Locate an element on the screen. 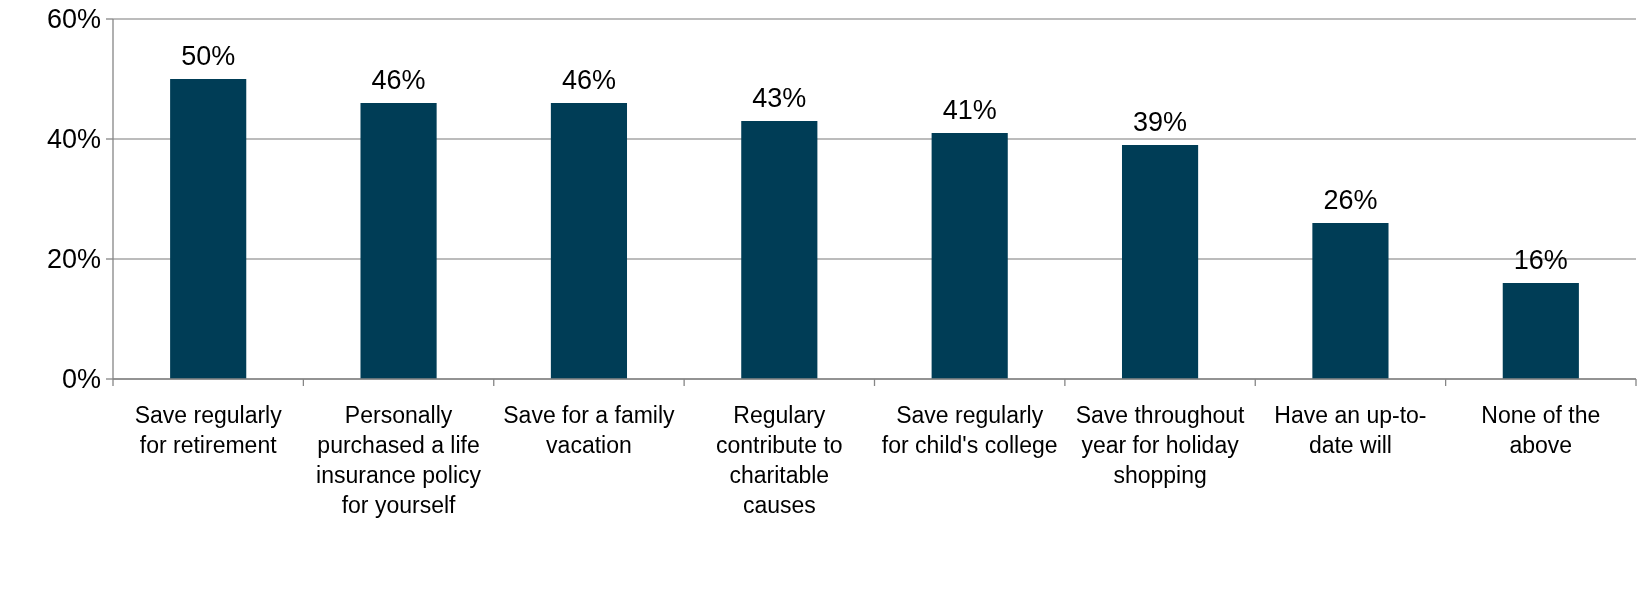 The width and height of the screenshot is (1638, 591). y-tick-label: 40% is located at coordinates (73, 139).